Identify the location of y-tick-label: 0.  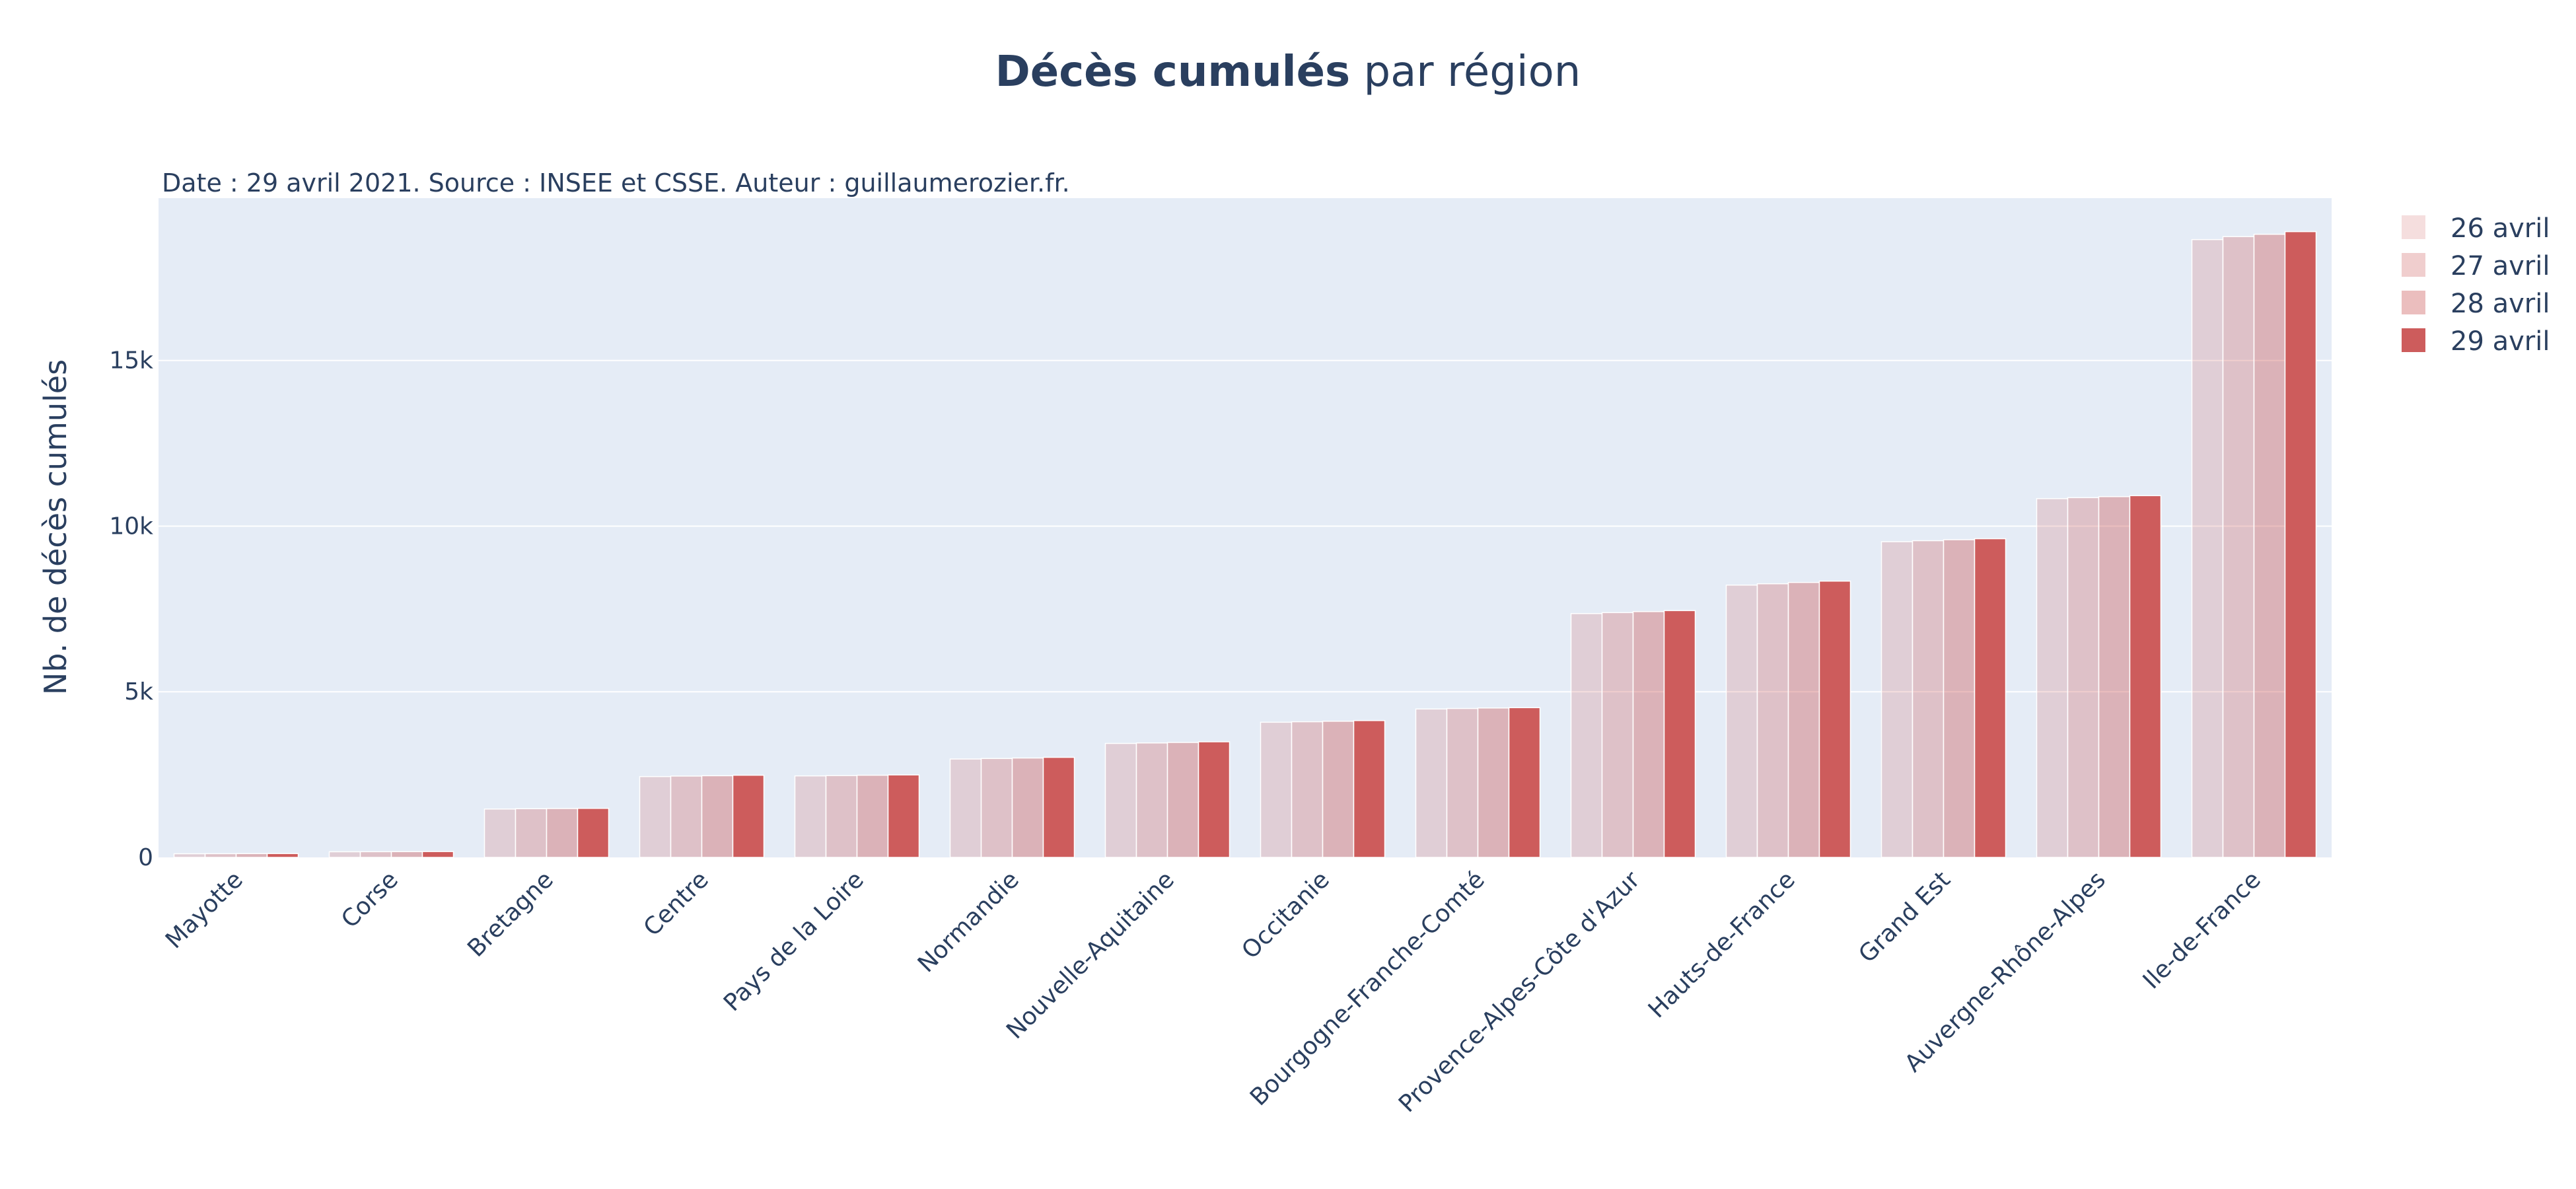
(146, 857).